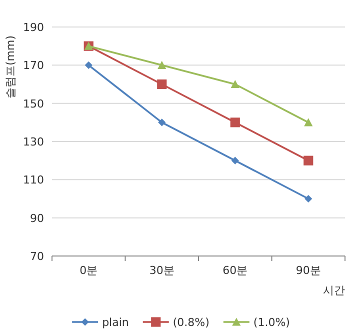  Describe the element at coordinates (115, 322) in the screenshot. I see `legend-label: plain` at that location.